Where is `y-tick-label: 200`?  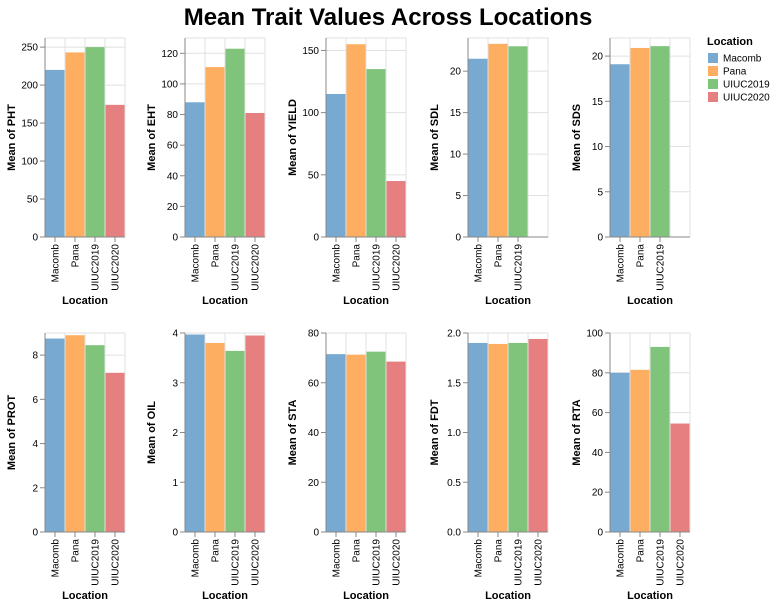 y-tick-label: 200 is located at coordinates (29, 86).